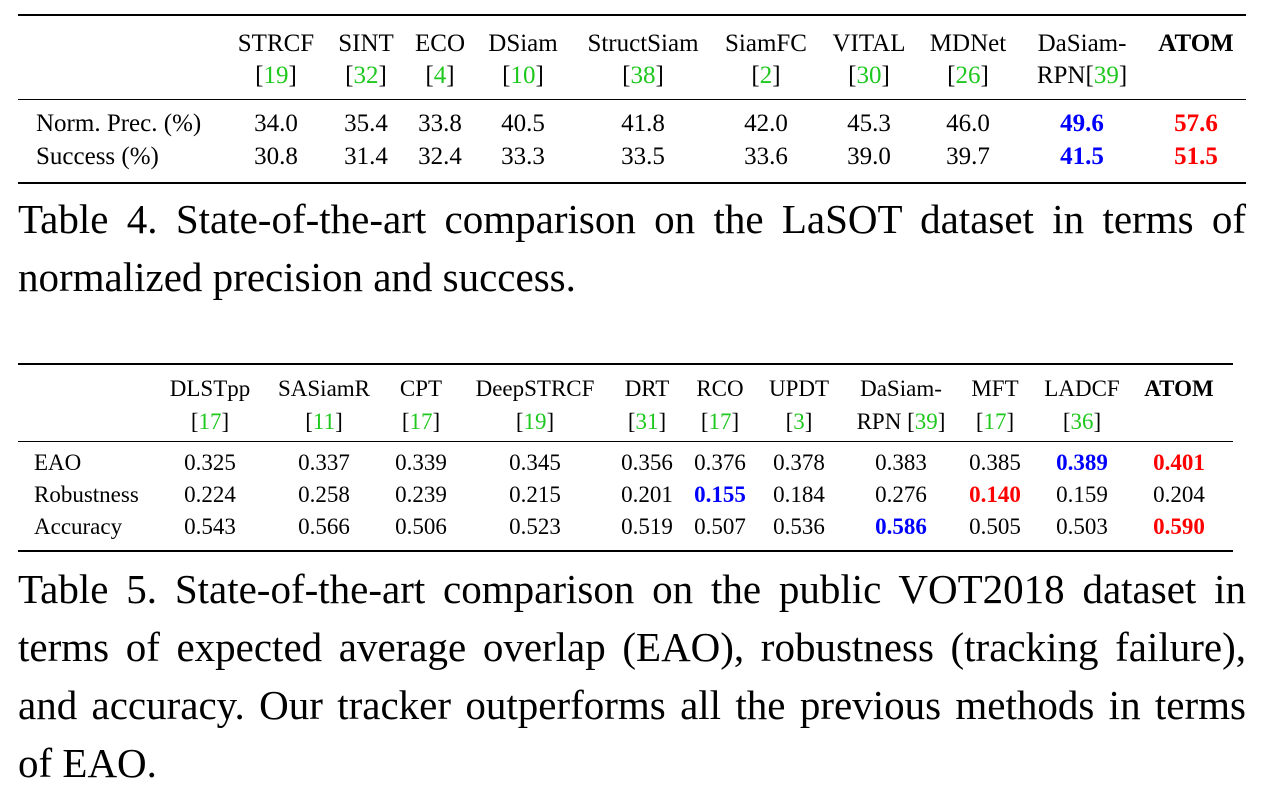 This screenshot has width=1264, height=793. Describe the element at coordinates (1082, 156) in the screenshot. I see `table4-cell-second-best: 41.5` at that location.